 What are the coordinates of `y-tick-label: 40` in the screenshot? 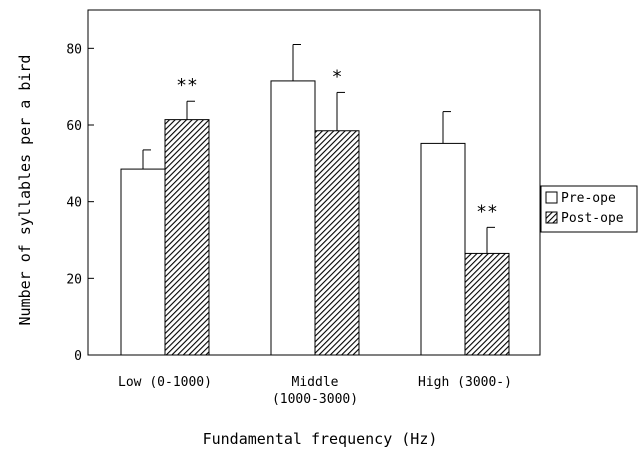 It's located at (74, 203).